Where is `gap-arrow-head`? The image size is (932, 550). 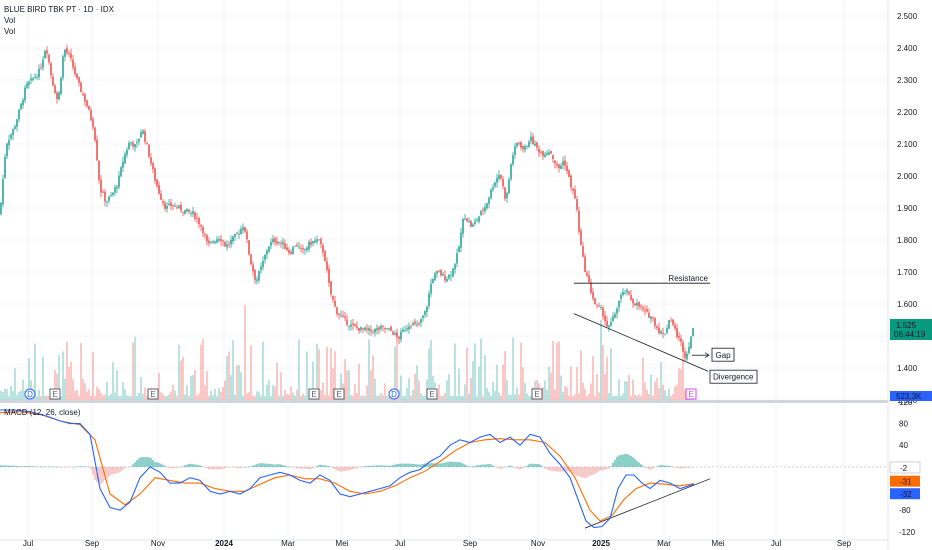 gap-arrow-head is located at coordinates (707, 355).